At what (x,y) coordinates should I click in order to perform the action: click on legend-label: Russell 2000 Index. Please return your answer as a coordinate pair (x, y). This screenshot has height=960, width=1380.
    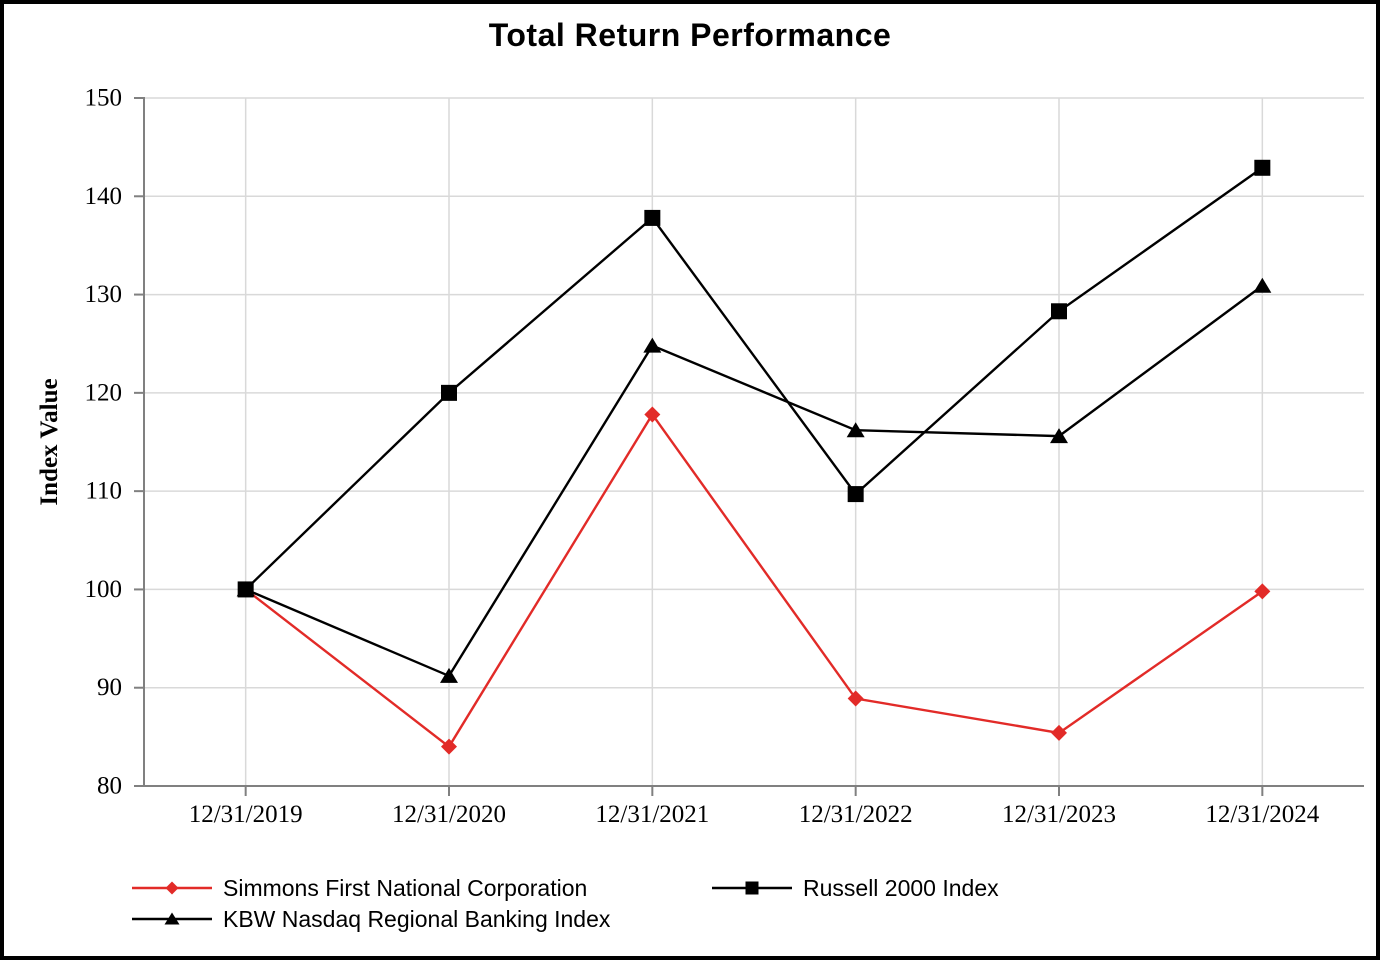
    Looking at the image, I should click on (901, 887).